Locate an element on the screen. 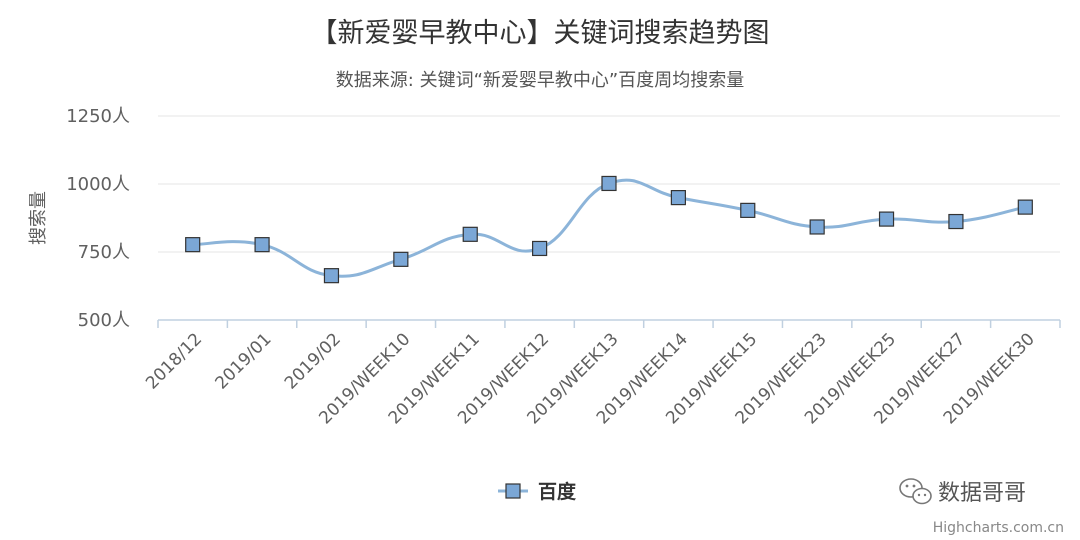 The width and height of the screenshot is (1080, 540). credits-link: Highcharts.com.cn is located at coordinates (998, 528).